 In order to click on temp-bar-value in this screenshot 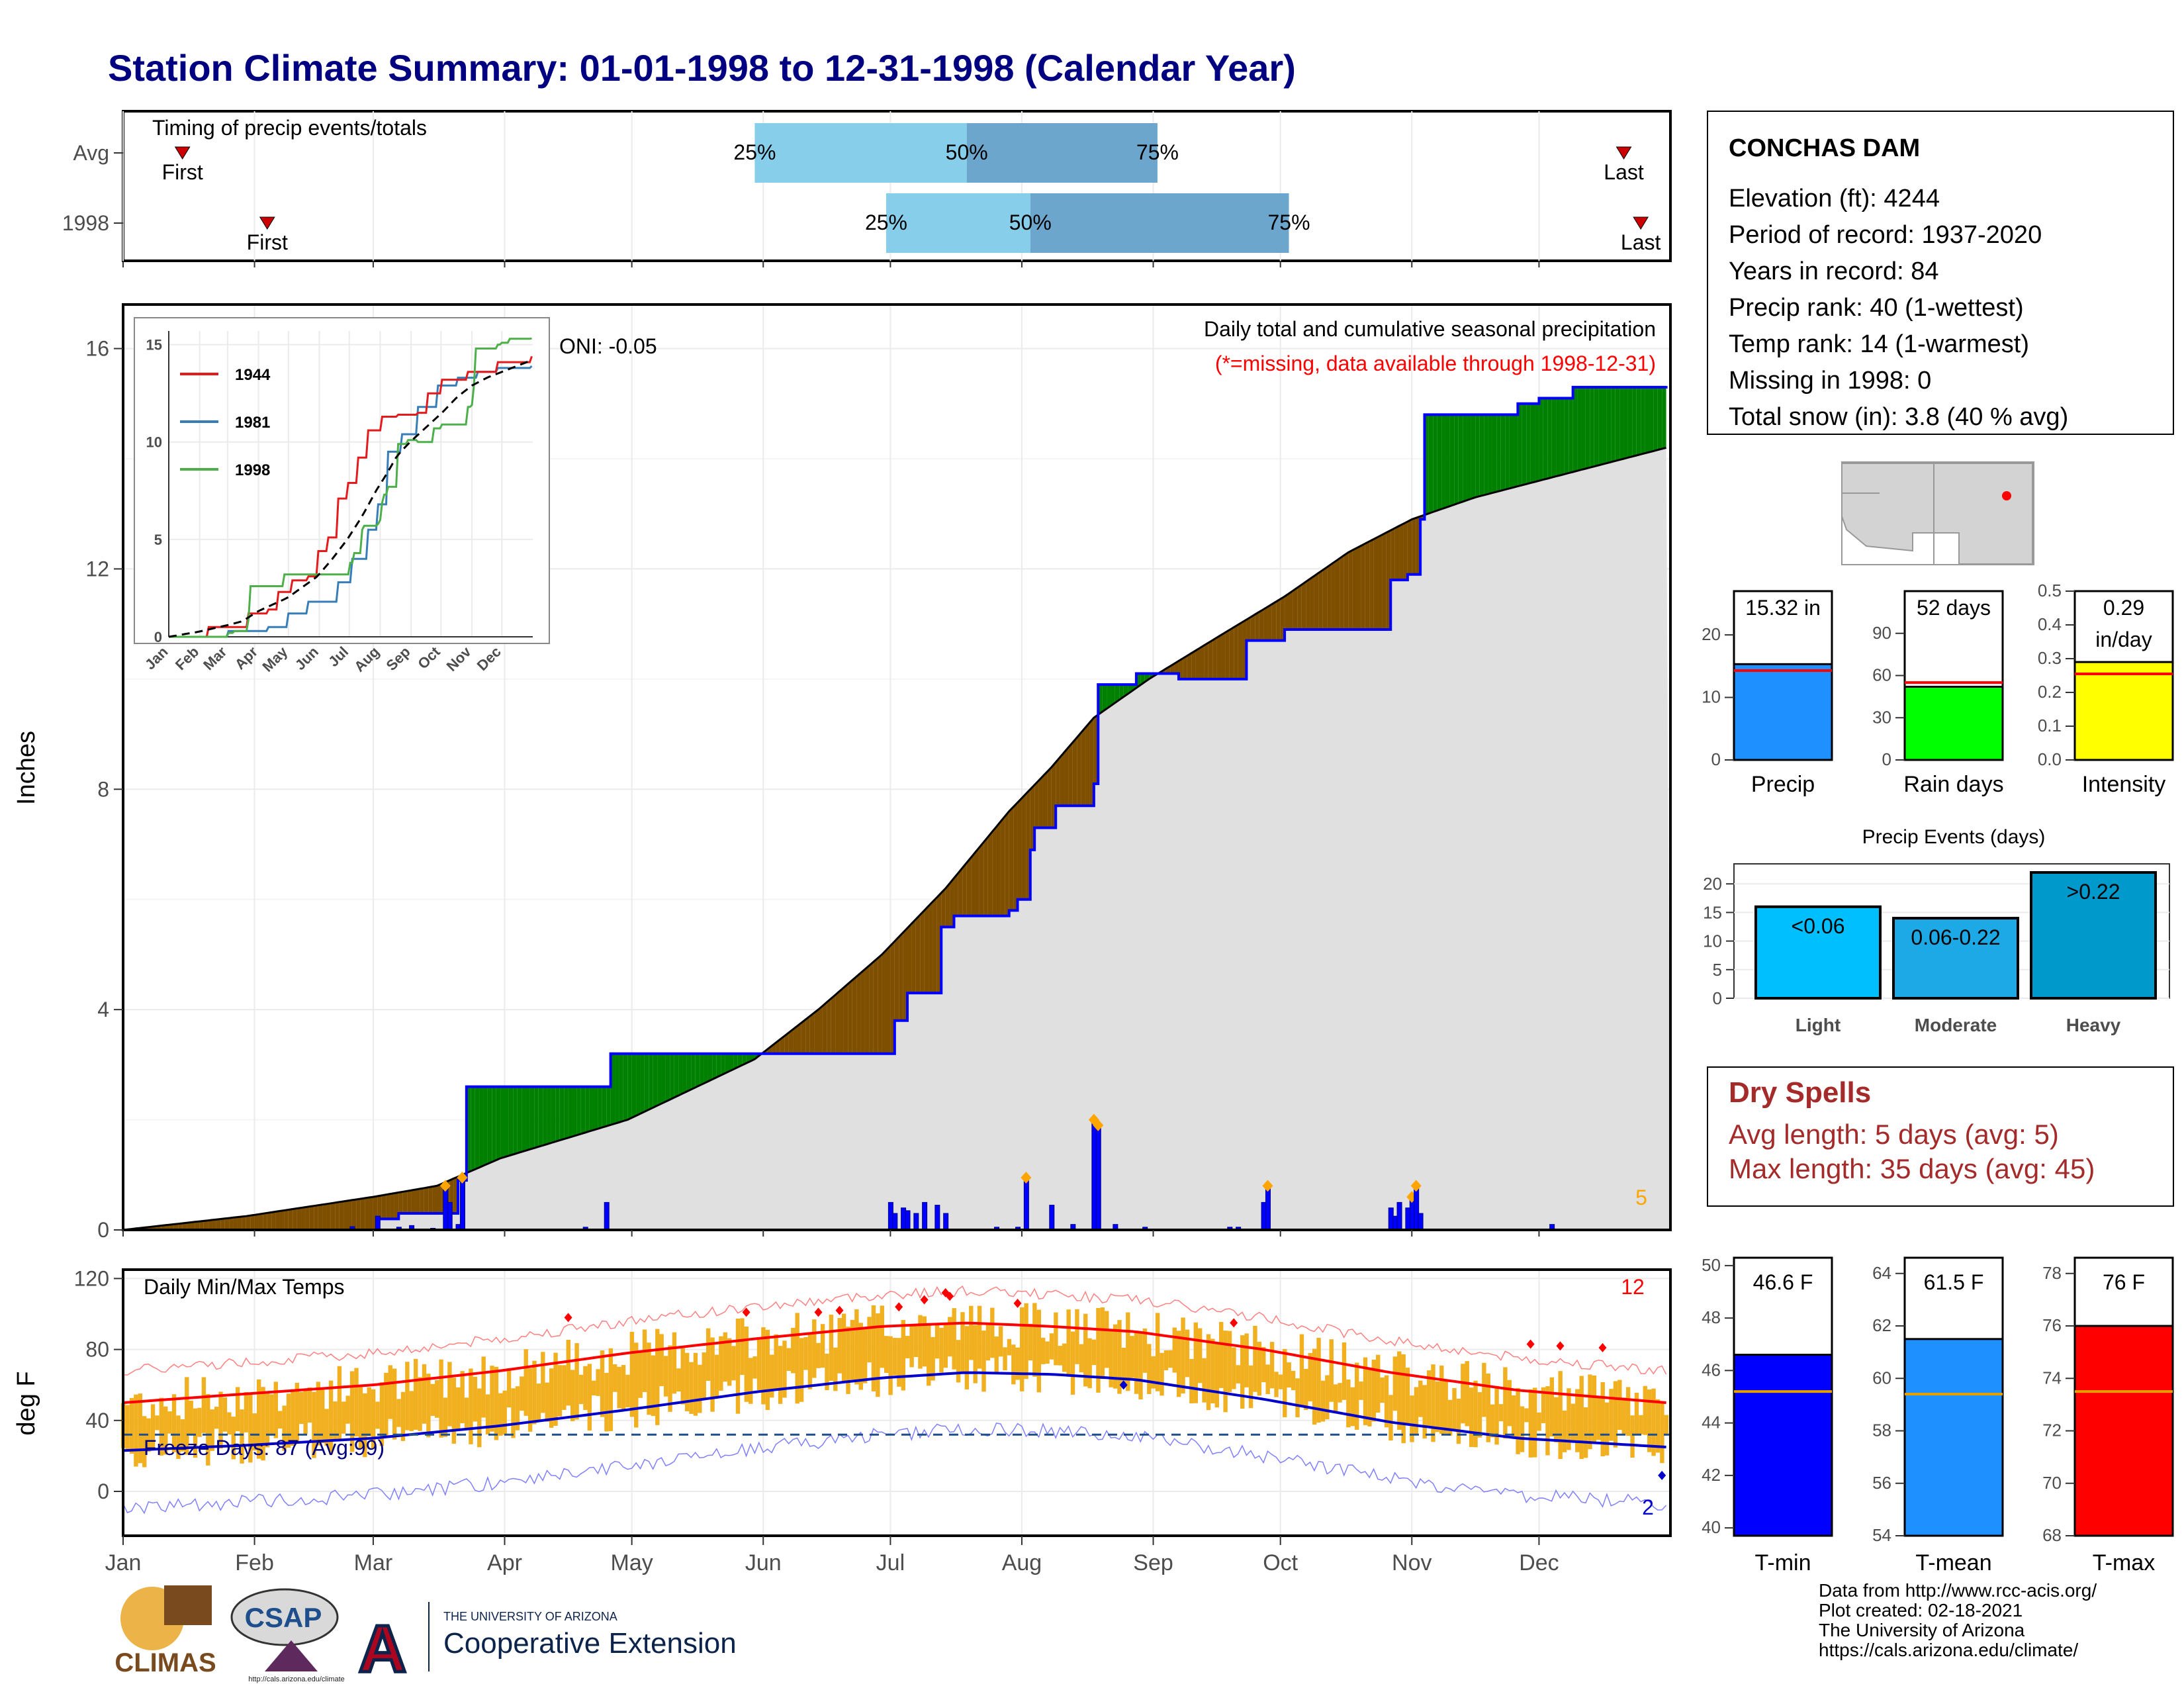, I will do `click(1954, 1437)`.